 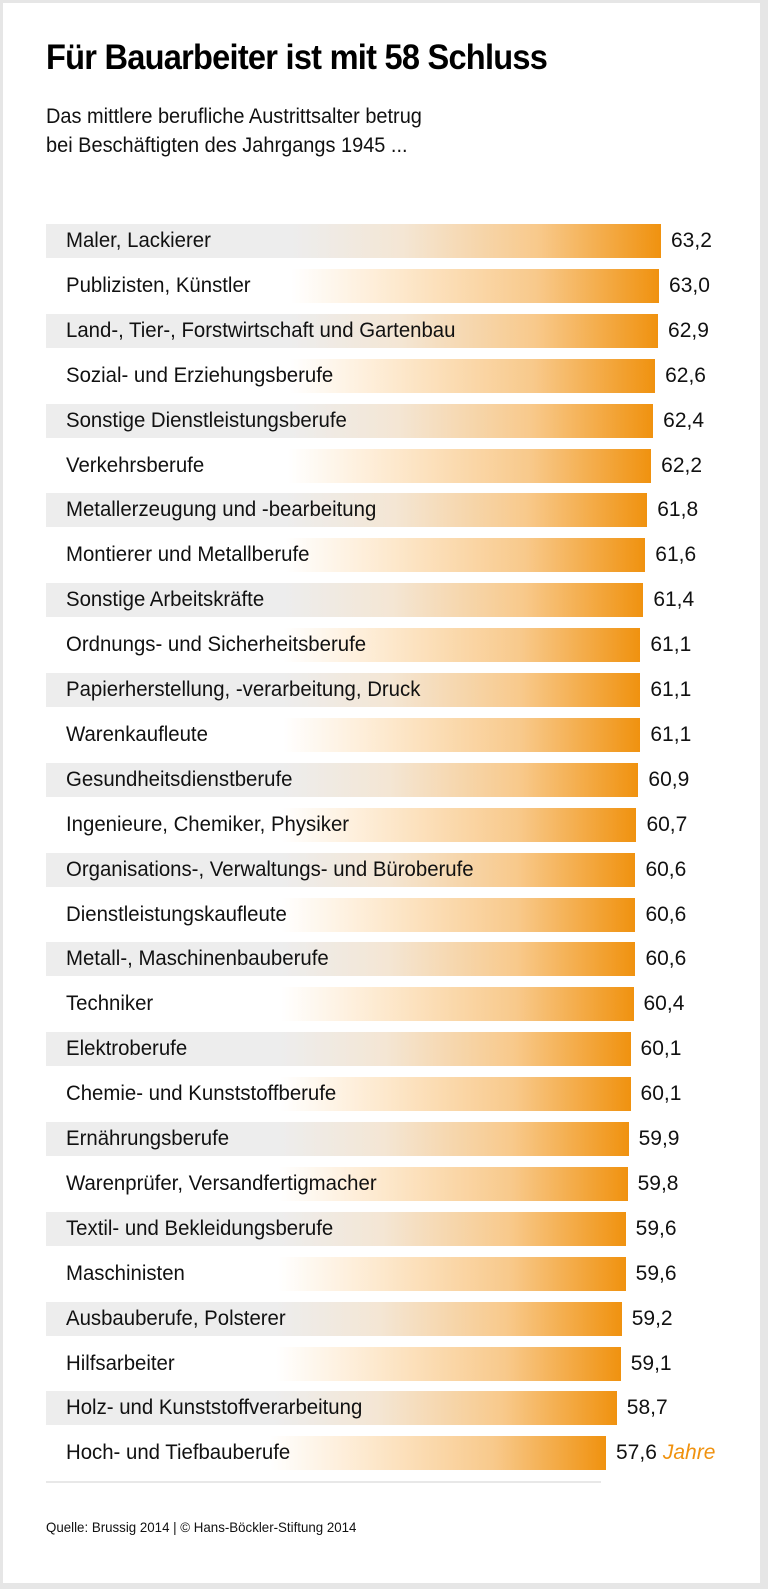 I want to click on category-label: Ernährungsberufe, so click(x=148, y=1138).